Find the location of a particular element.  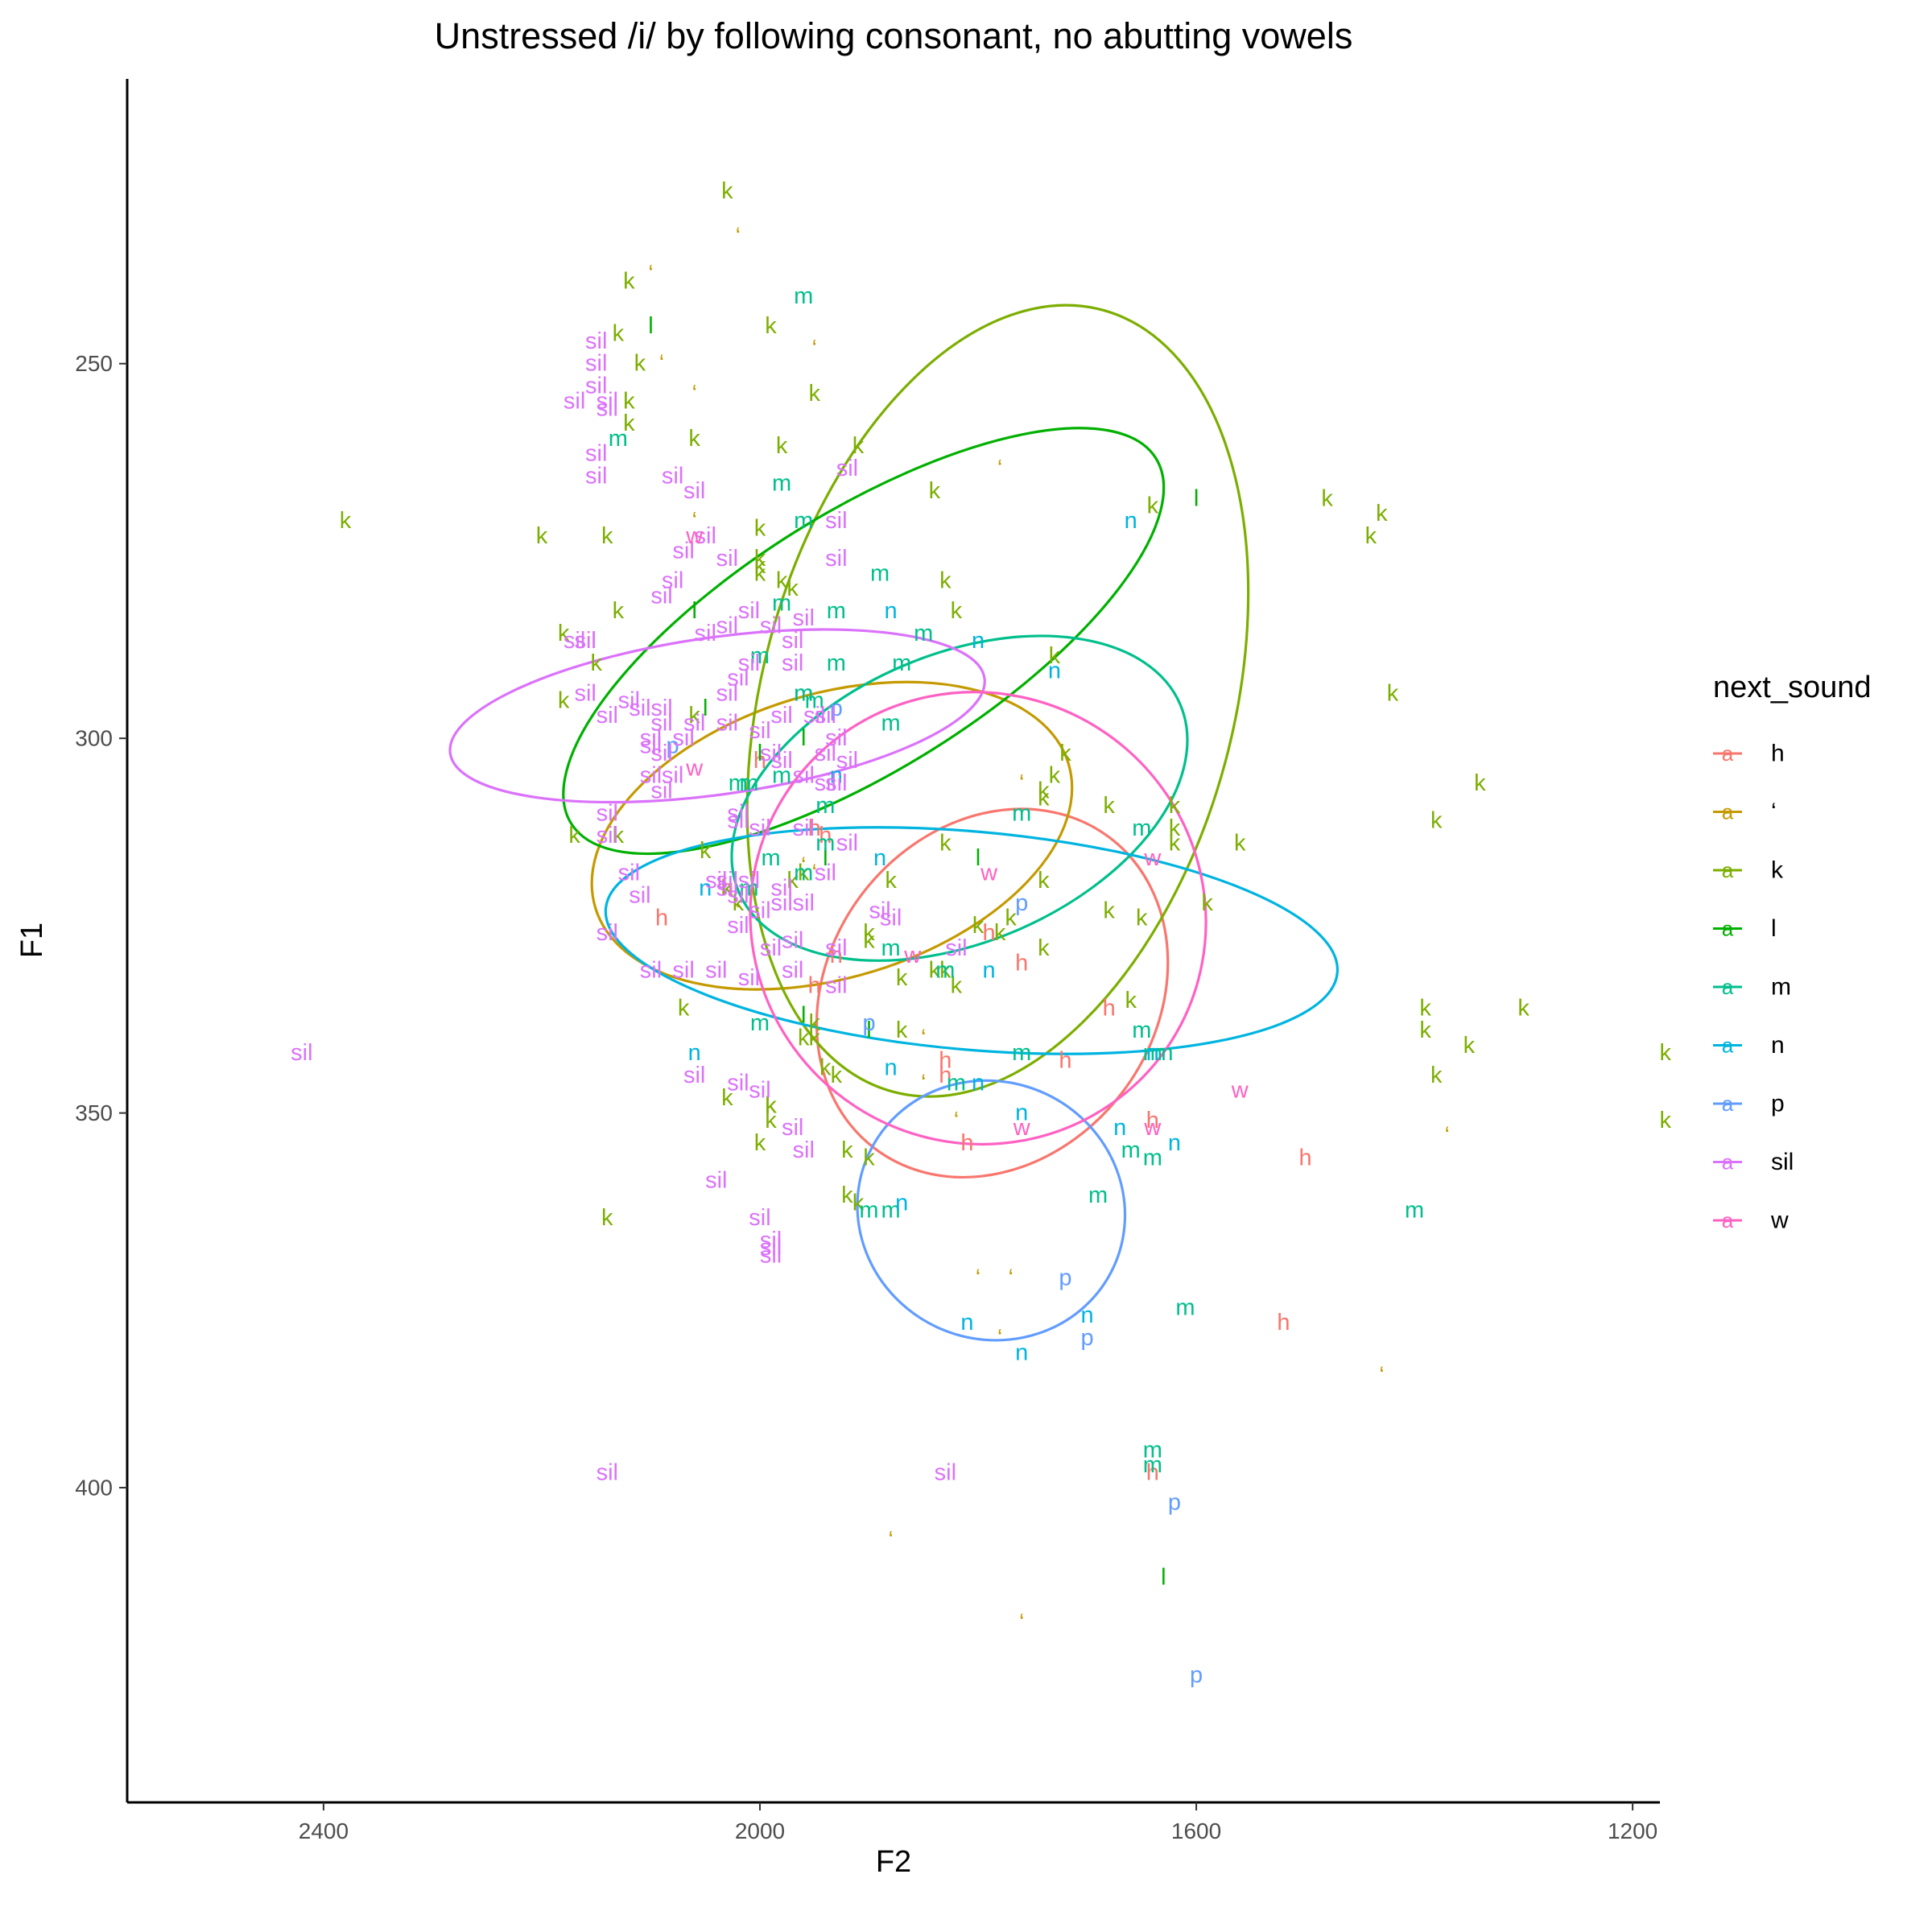

y-tick-label: 250 is located at coordinates (94, 363).